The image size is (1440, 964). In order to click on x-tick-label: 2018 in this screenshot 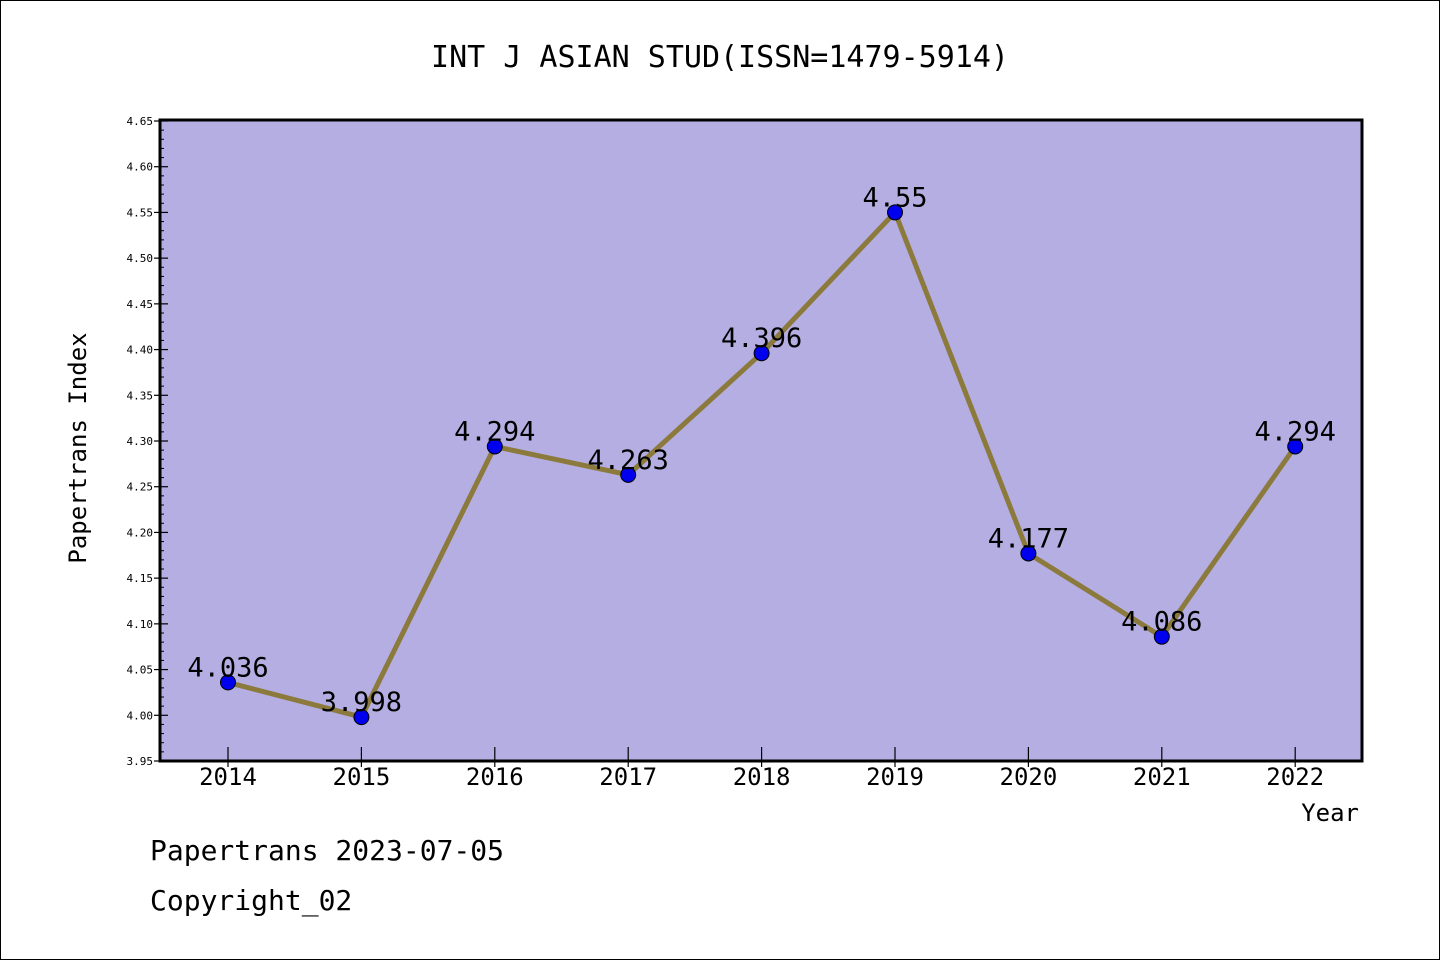, I will do `click(762, 777)`.